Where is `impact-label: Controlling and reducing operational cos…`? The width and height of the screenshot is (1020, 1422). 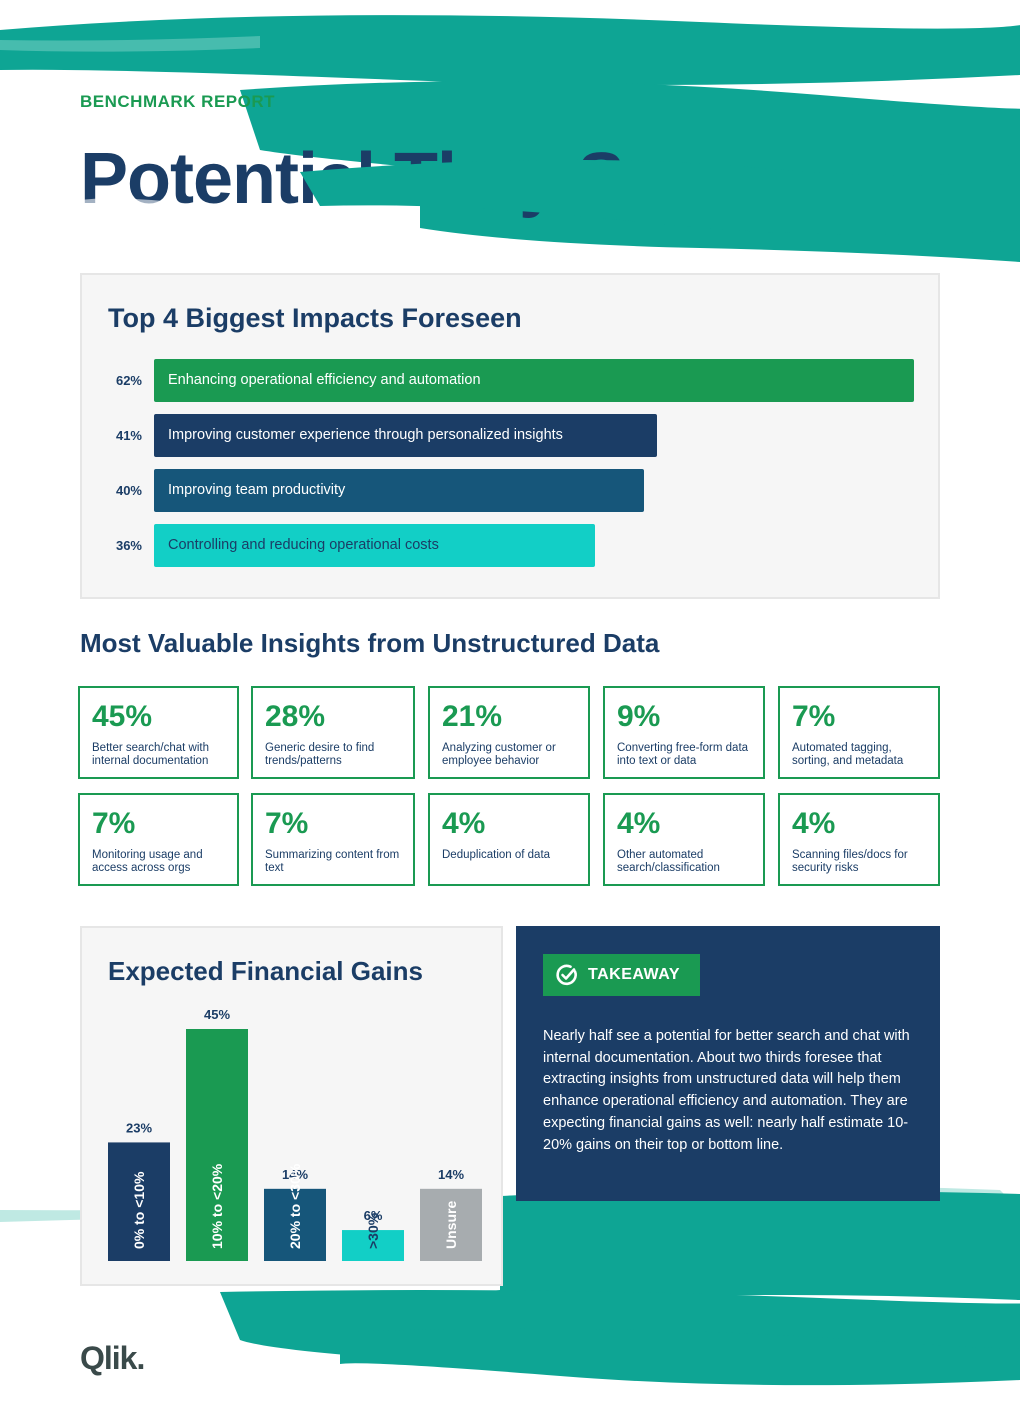
impact-label: Controlling and reducing operational cos… is located at coordinates (303, 545).